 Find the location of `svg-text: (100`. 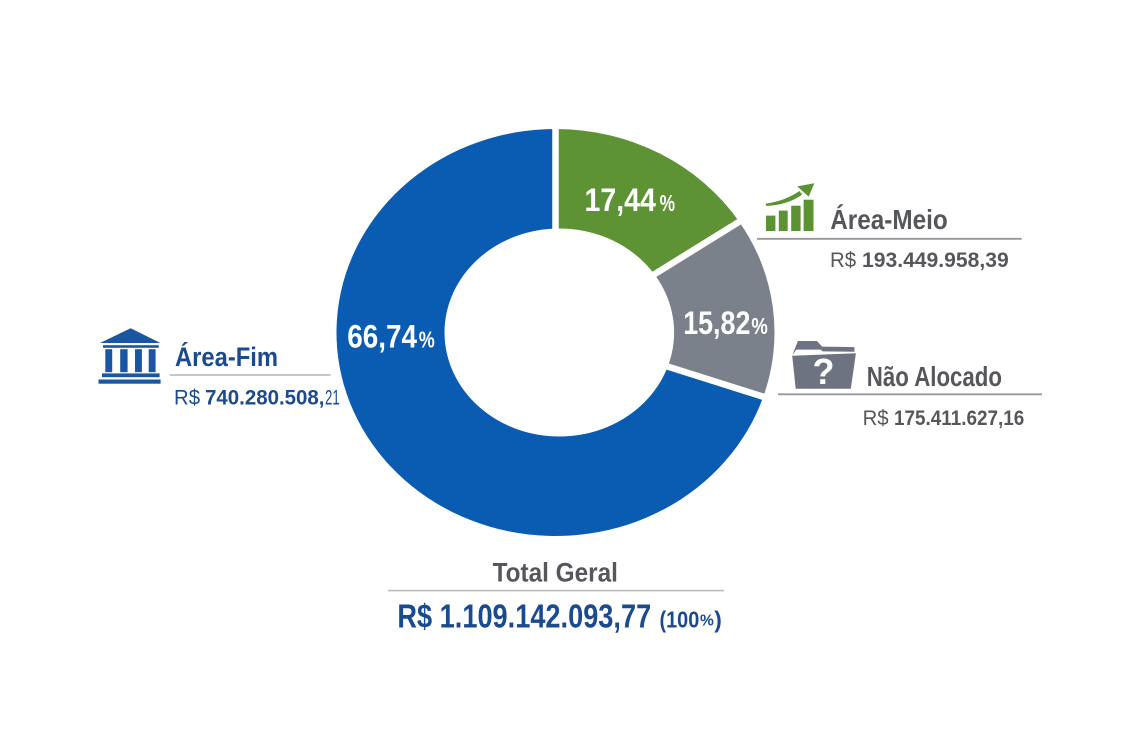

svg-text: (100 is located at coordinates (680, 620).